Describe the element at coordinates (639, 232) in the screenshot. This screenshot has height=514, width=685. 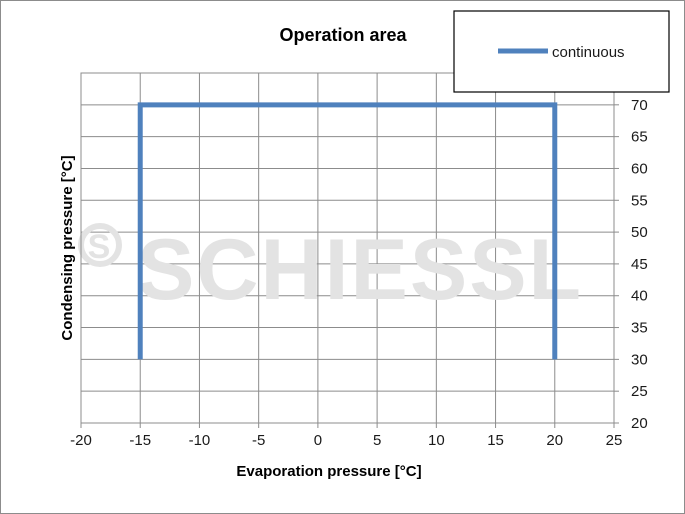
I see `y-tick-label: 50` at that location.